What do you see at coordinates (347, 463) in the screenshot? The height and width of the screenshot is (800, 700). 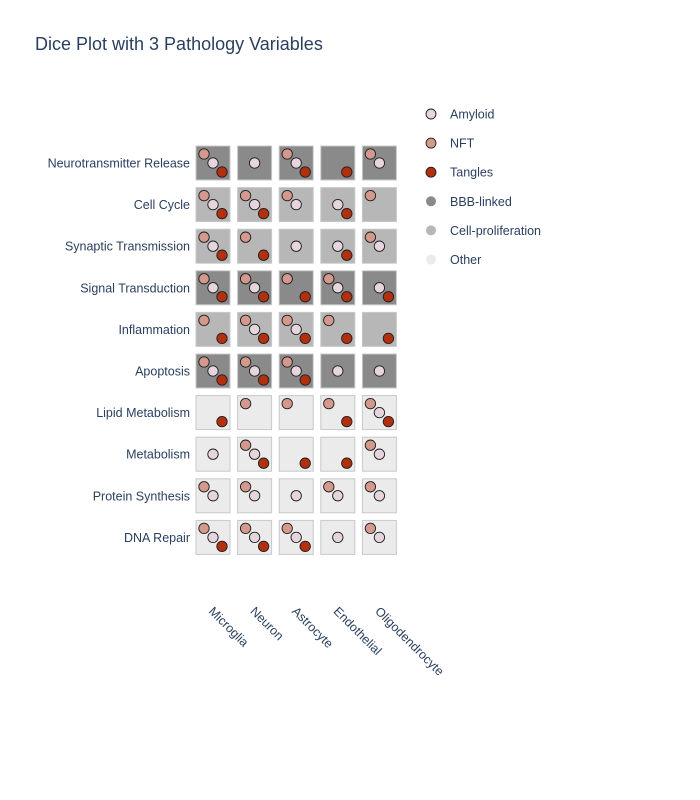 I see `dot-tangles-metabolism-endothelial` at bounding box center [347, 463].